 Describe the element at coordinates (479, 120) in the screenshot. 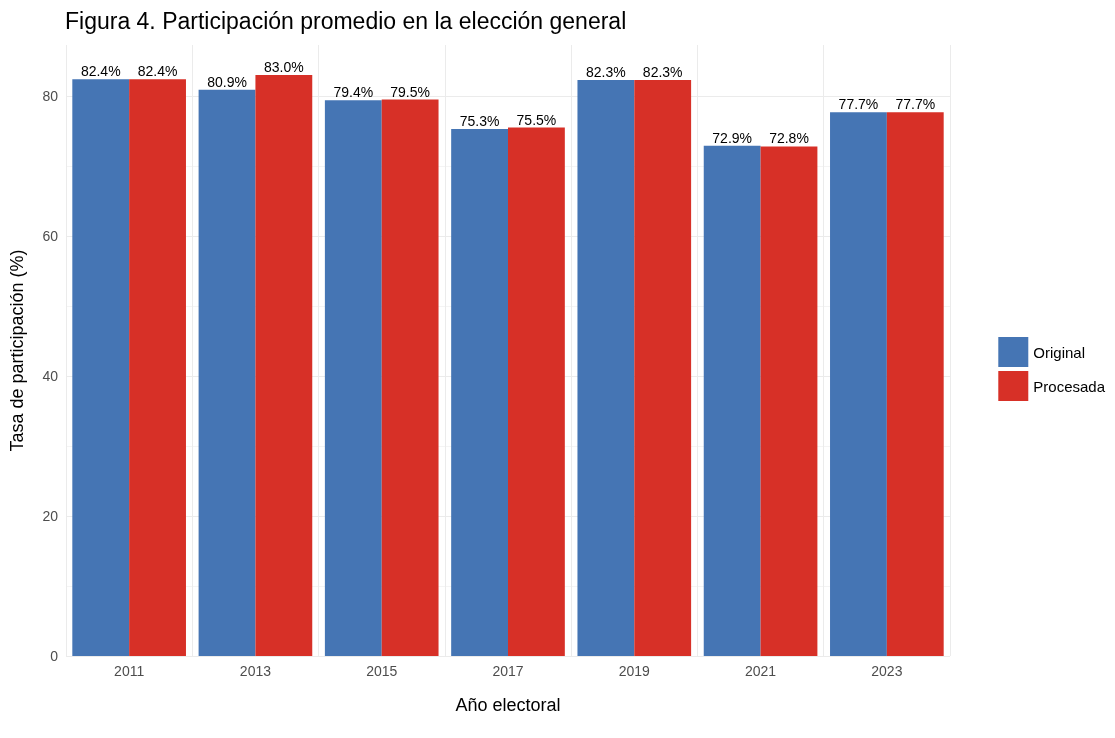

I see `data-label: 75.3%` at that location.